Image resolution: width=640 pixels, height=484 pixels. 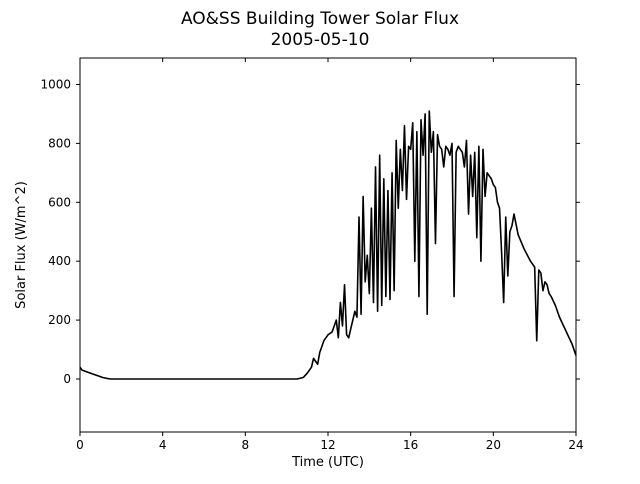 What do you see at coordinates (327, 445) in the screenshot?
I see `x-tick-label-3: 12` at bounding box center [327, 445].